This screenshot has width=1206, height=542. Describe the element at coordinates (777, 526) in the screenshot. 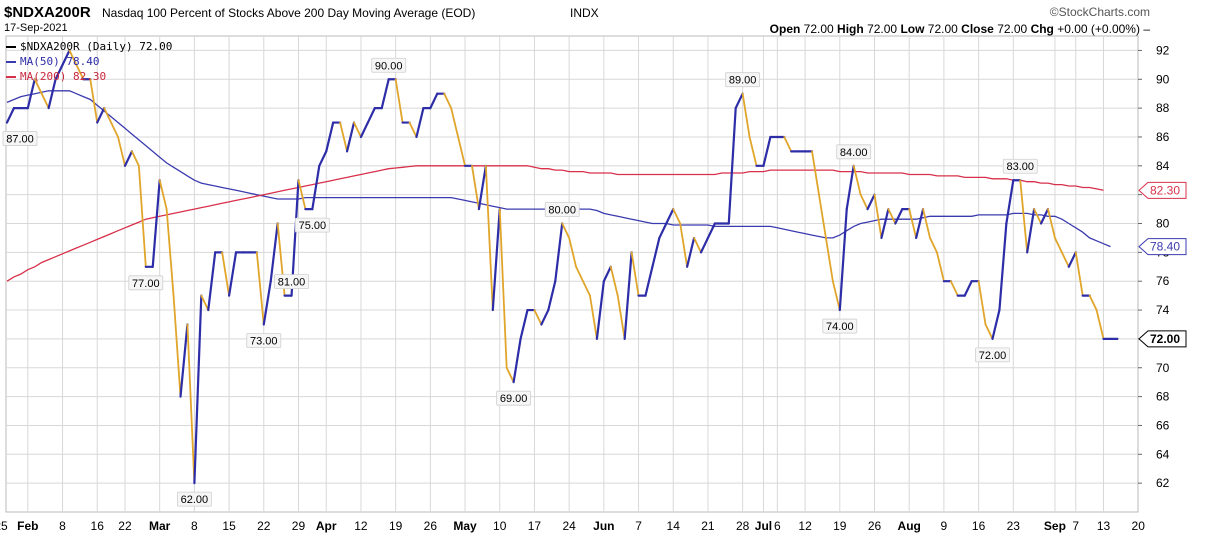

I see `x-tick-label: 6` at that location.